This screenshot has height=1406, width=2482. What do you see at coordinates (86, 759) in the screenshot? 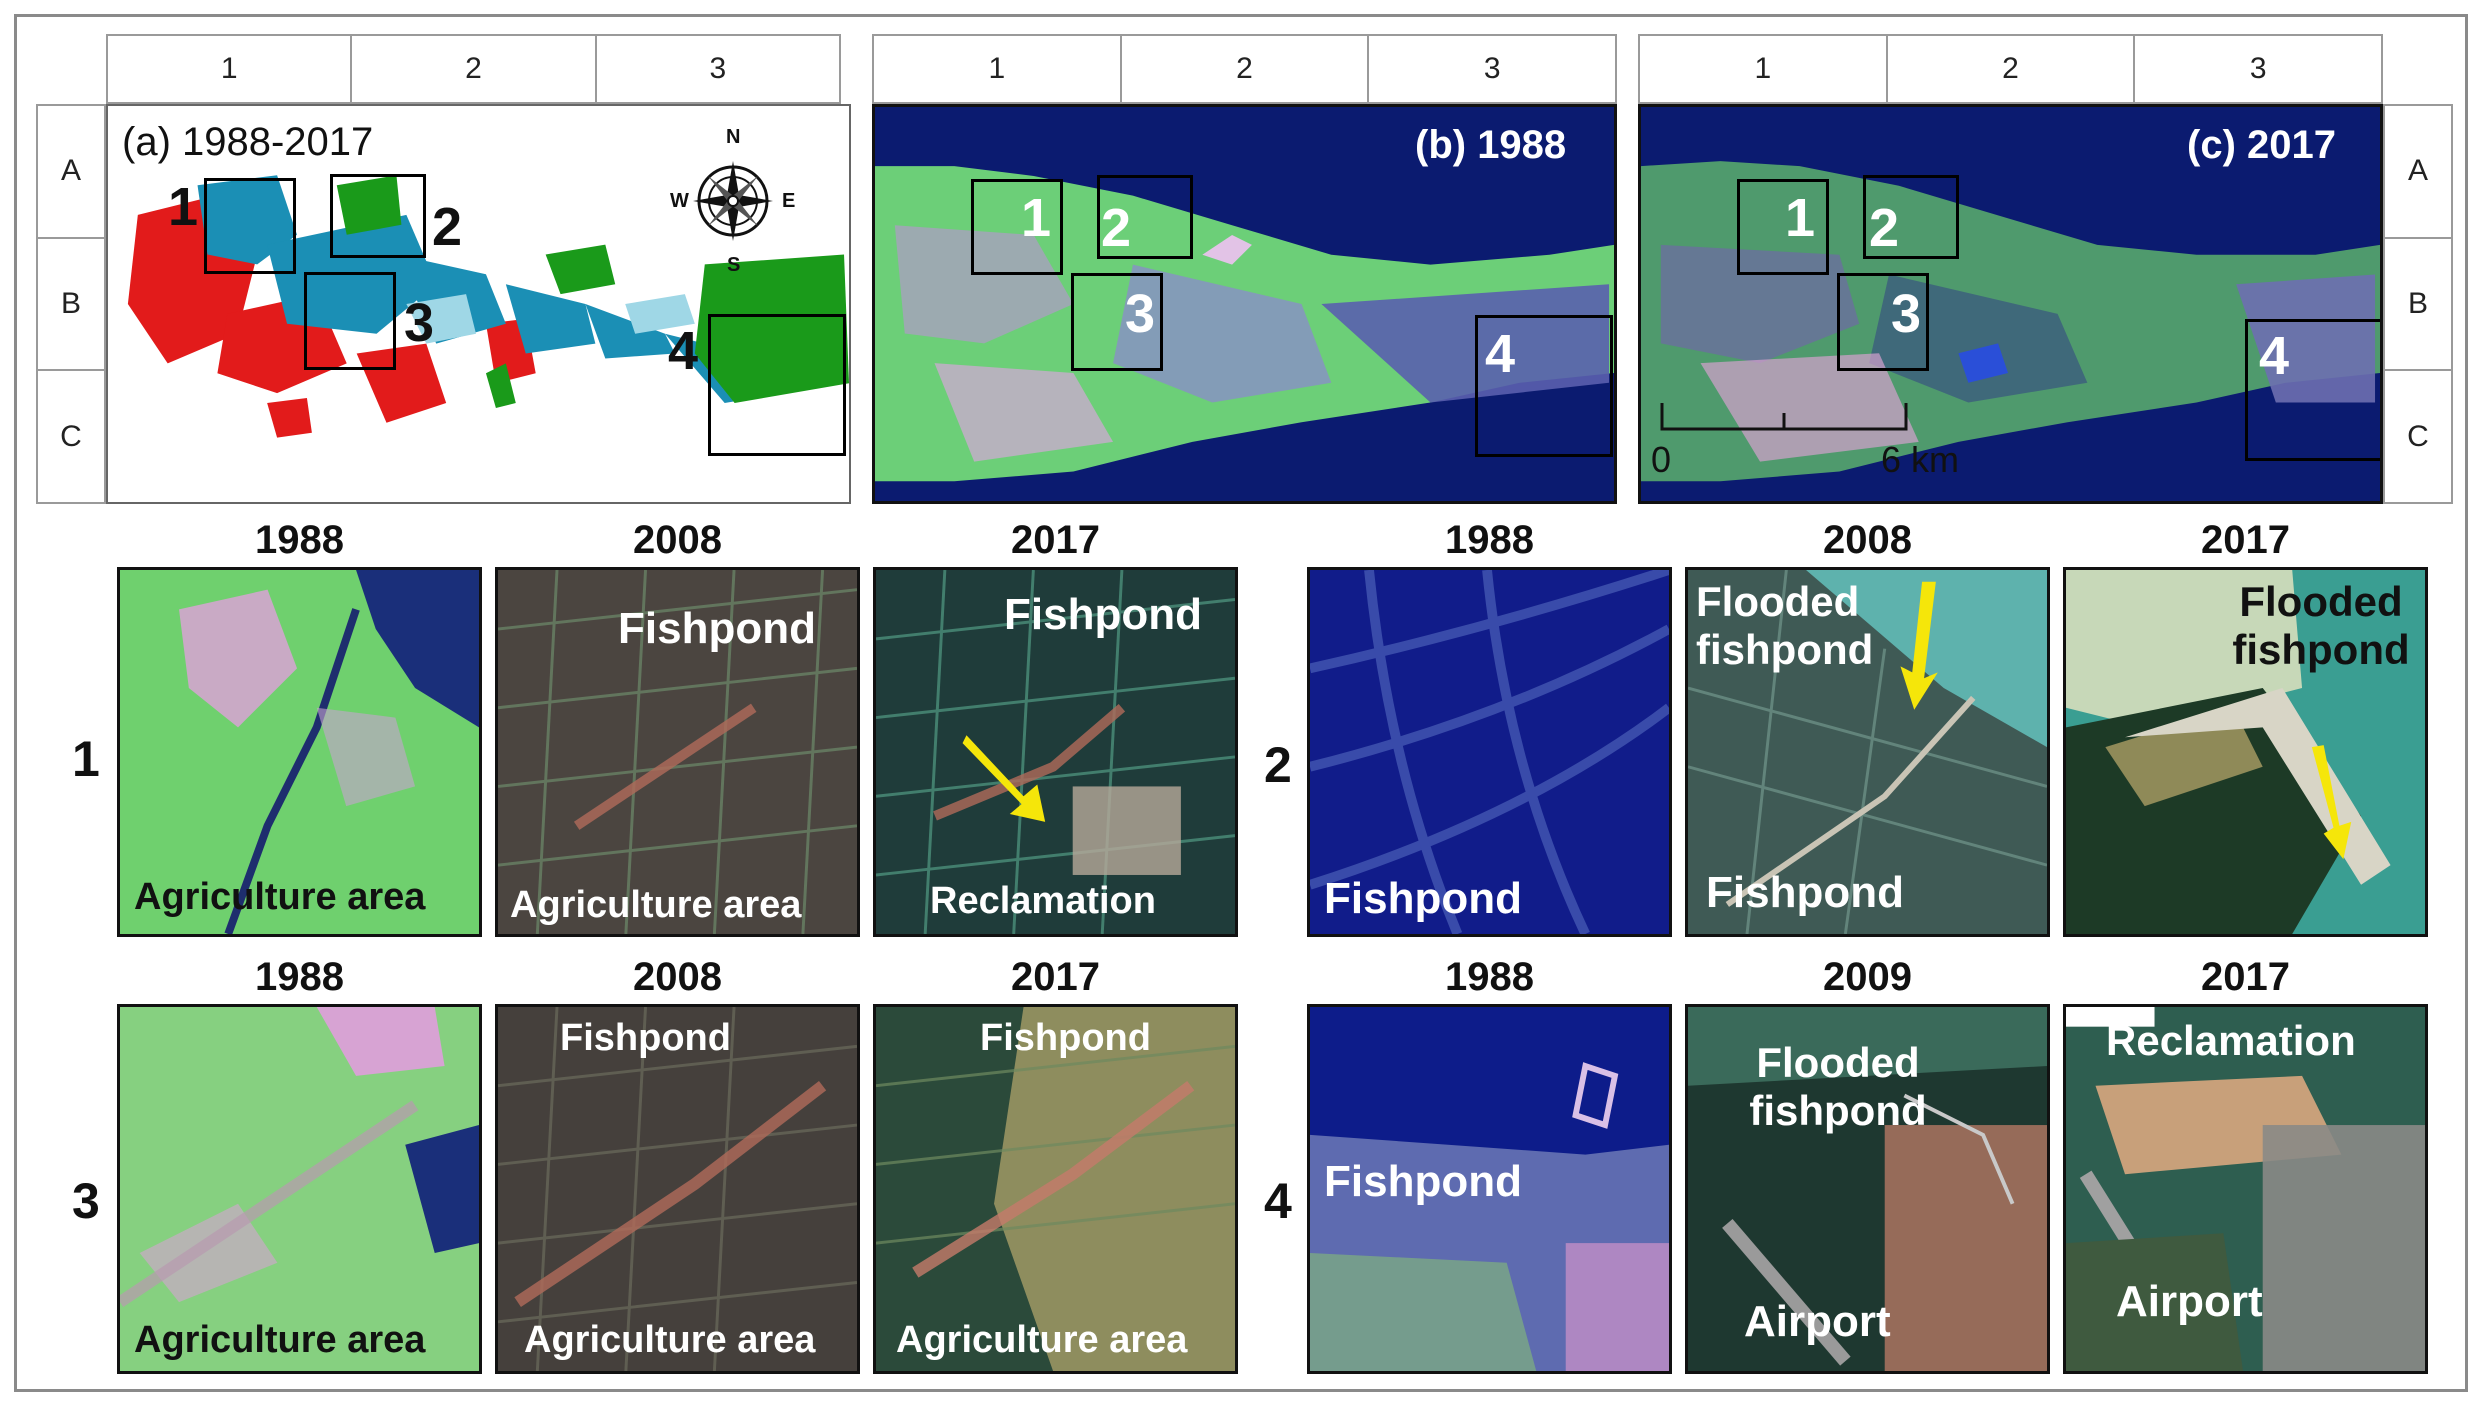
I see `row-label-1: 1` at bounding box center [86, 759].